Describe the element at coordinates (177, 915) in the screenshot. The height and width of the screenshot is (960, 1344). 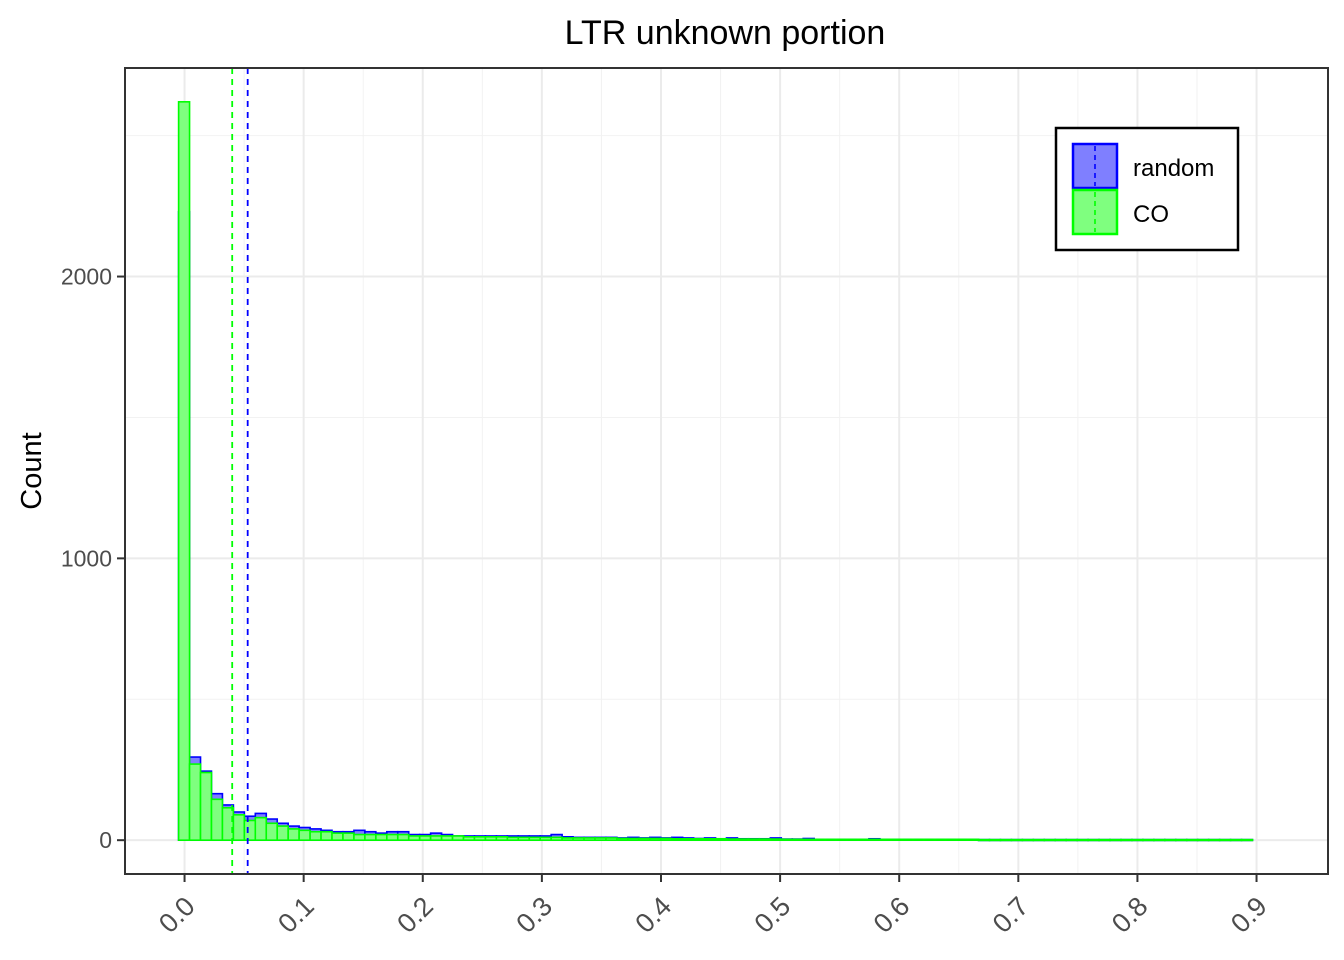
I see `x-tick-label: 0.0` at that location.